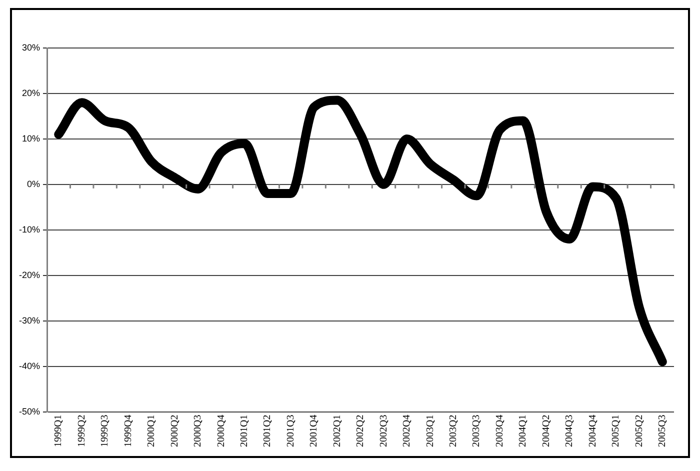 The width and height of the screenshot is (700, 471). I want to click on x-tick-label: 2001Q4, so click(314, 431).